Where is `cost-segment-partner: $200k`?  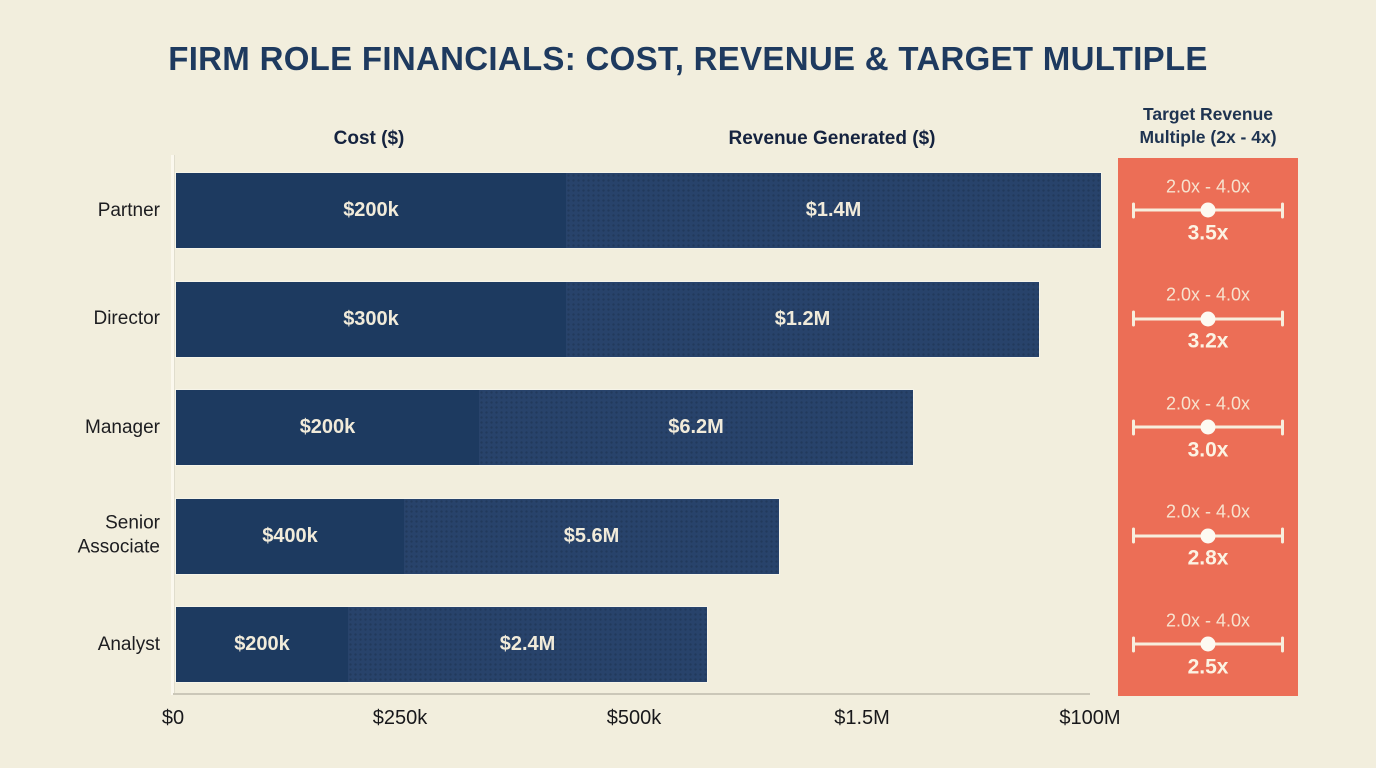
cost-segment-partner: $200k is located at coordinates (371, 210).